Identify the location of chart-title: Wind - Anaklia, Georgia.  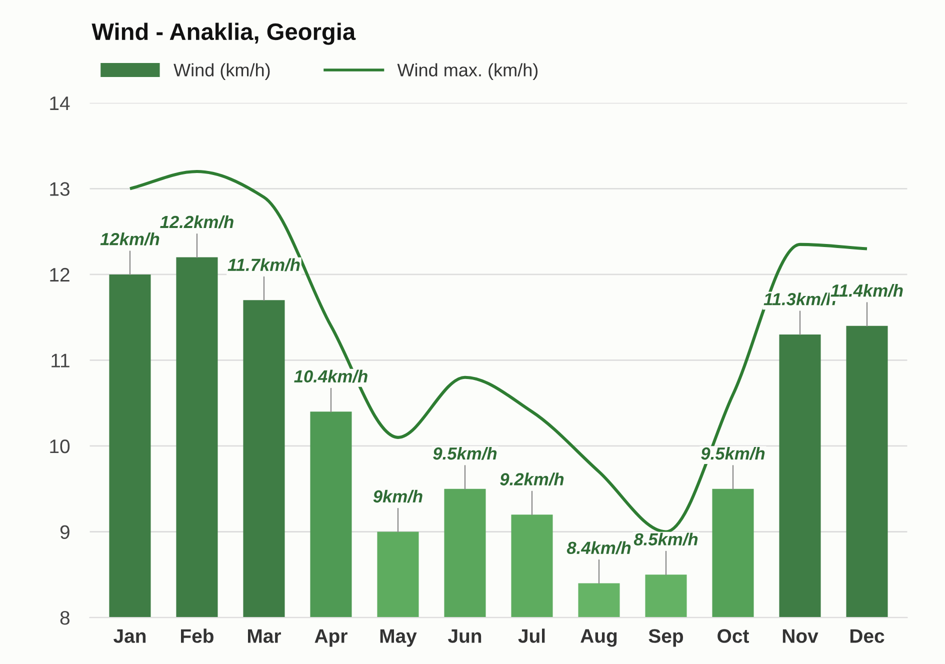
(224, 33).